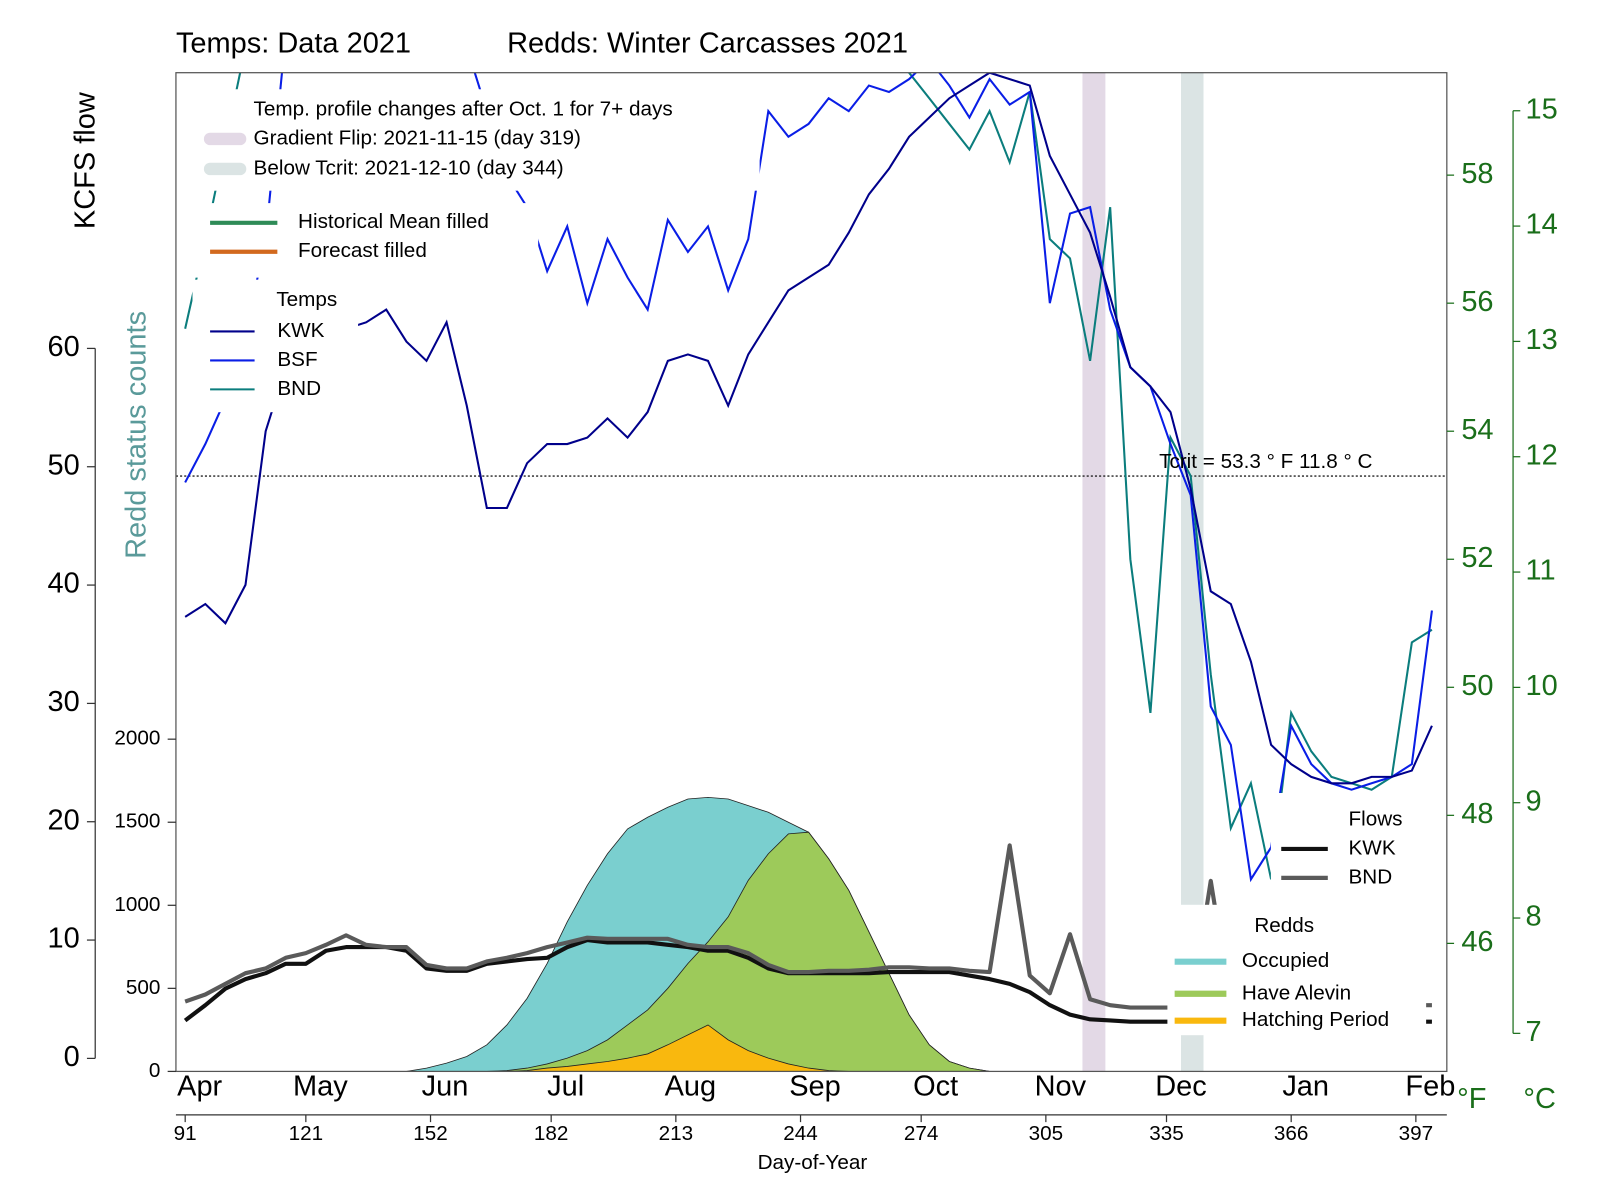  I want to click on y-tick-label: 2000, so click(137, 738).